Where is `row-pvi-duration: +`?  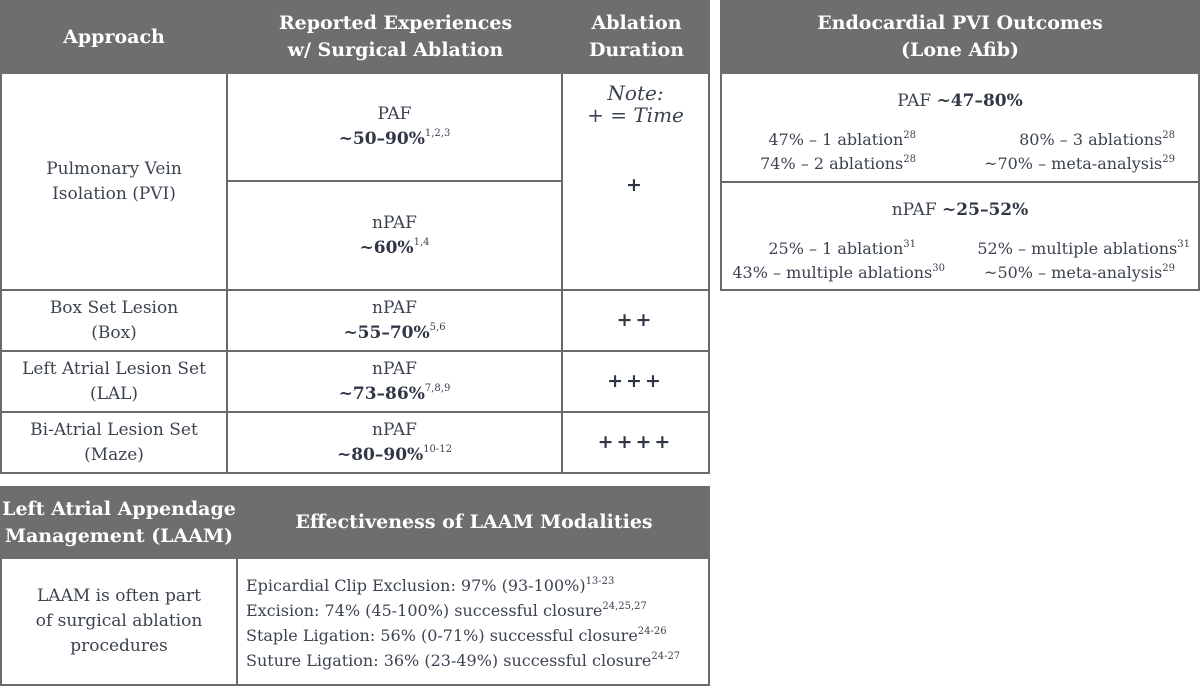
row-pvi-duration: + is located at coordinates (635, 185).